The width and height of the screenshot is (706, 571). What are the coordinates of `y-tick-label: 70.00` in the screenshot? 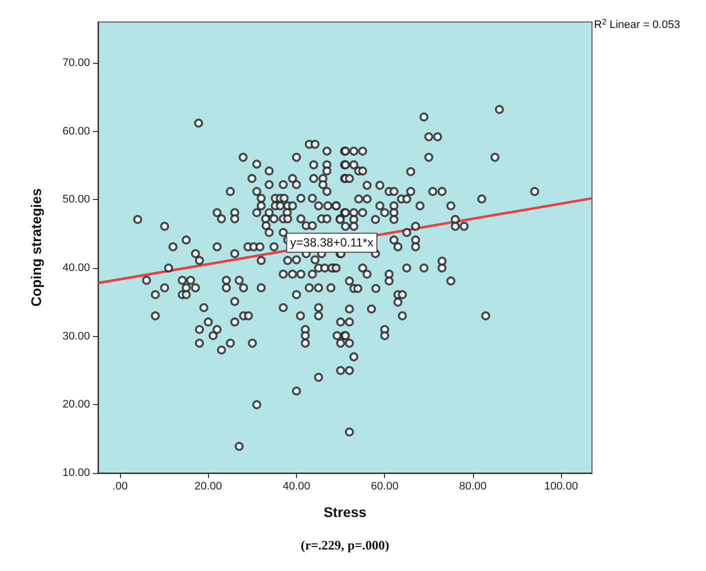 It's located at (76, 63).